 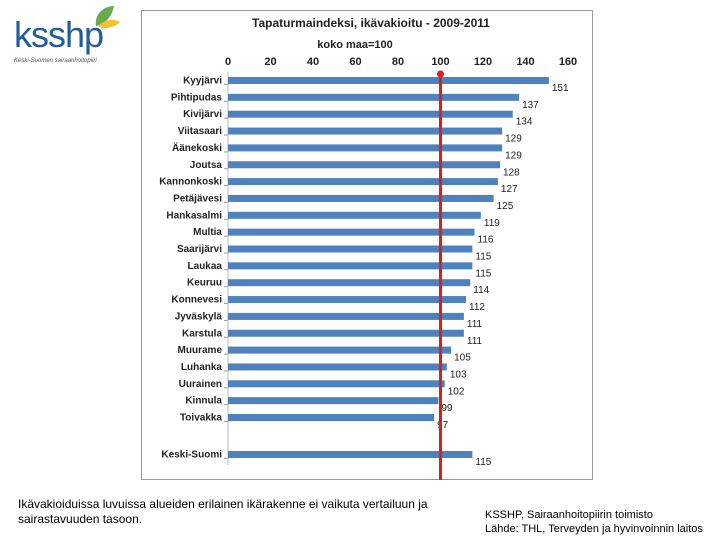 What do you see at coordinates (201, 418) in the screenshot?
I see `category-label: Toivakka` at bounding box center [201, 418].